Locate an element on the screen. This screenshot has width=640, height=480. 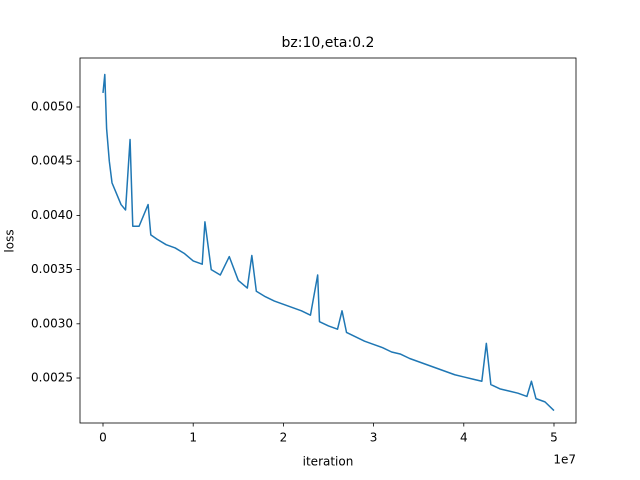
y-tick-label: 0.0045 is located at coordinates (52, 161).